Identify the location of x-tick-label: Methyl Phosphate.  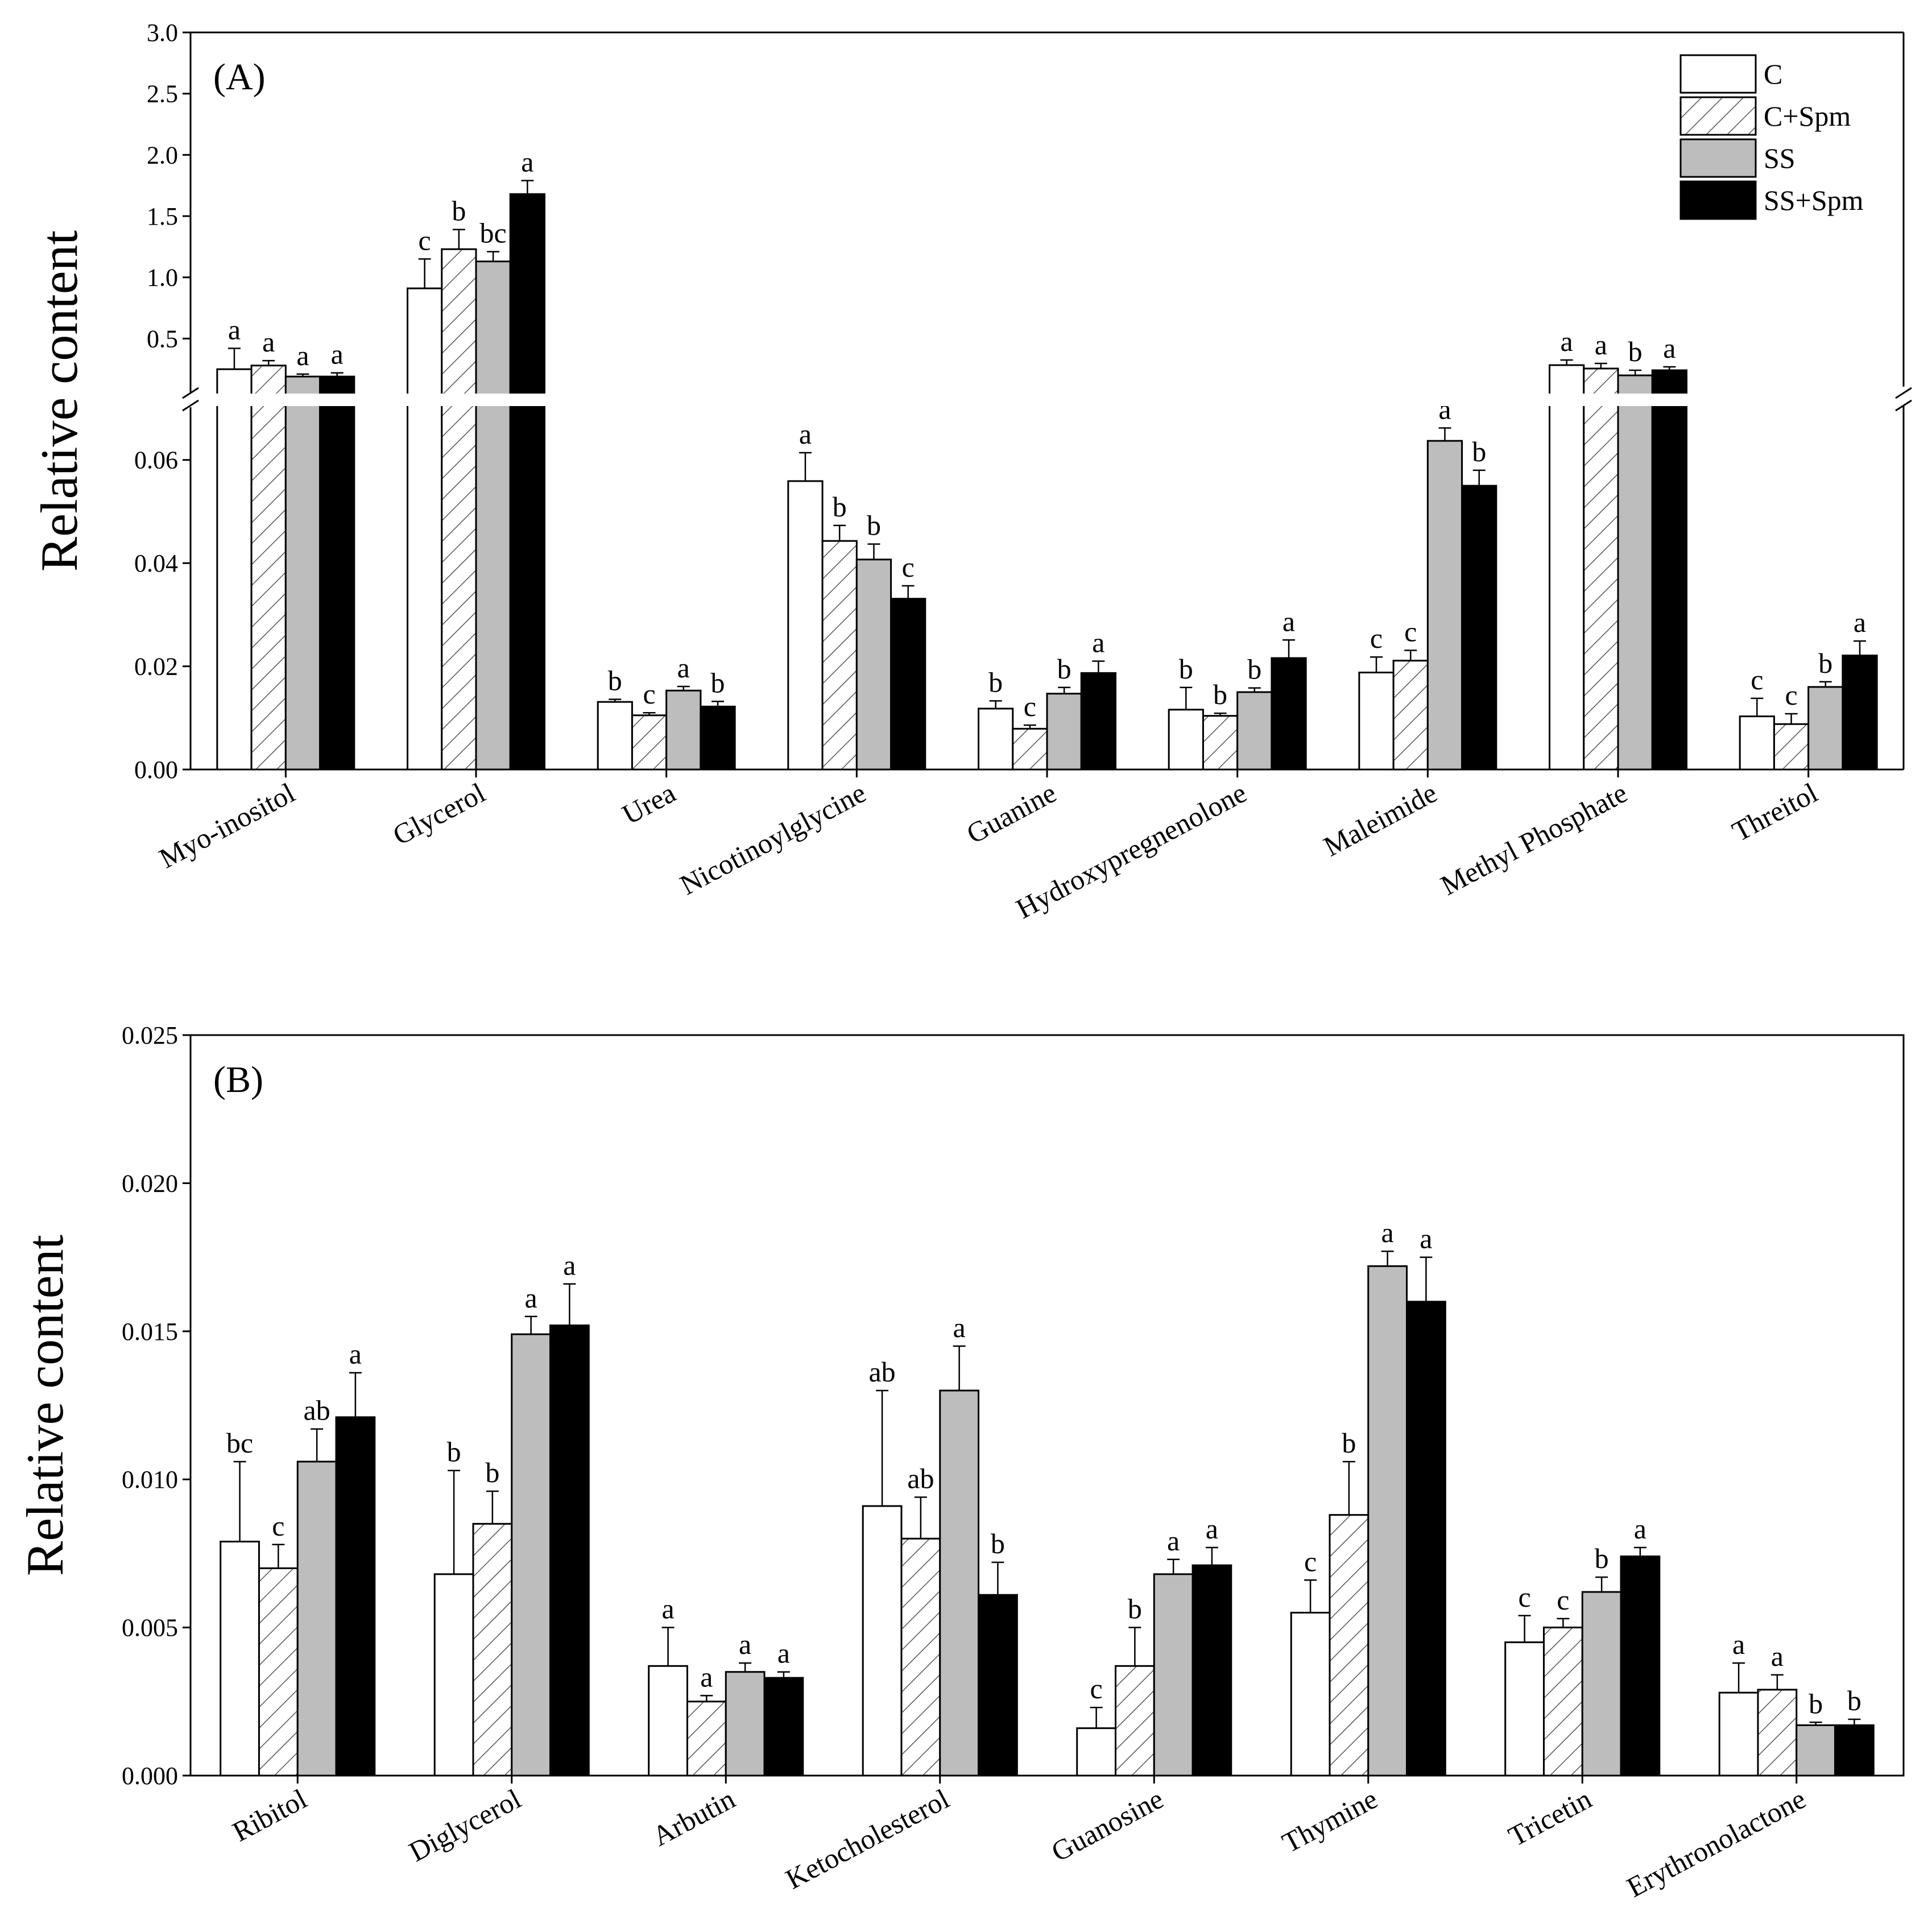
(1533, 839).